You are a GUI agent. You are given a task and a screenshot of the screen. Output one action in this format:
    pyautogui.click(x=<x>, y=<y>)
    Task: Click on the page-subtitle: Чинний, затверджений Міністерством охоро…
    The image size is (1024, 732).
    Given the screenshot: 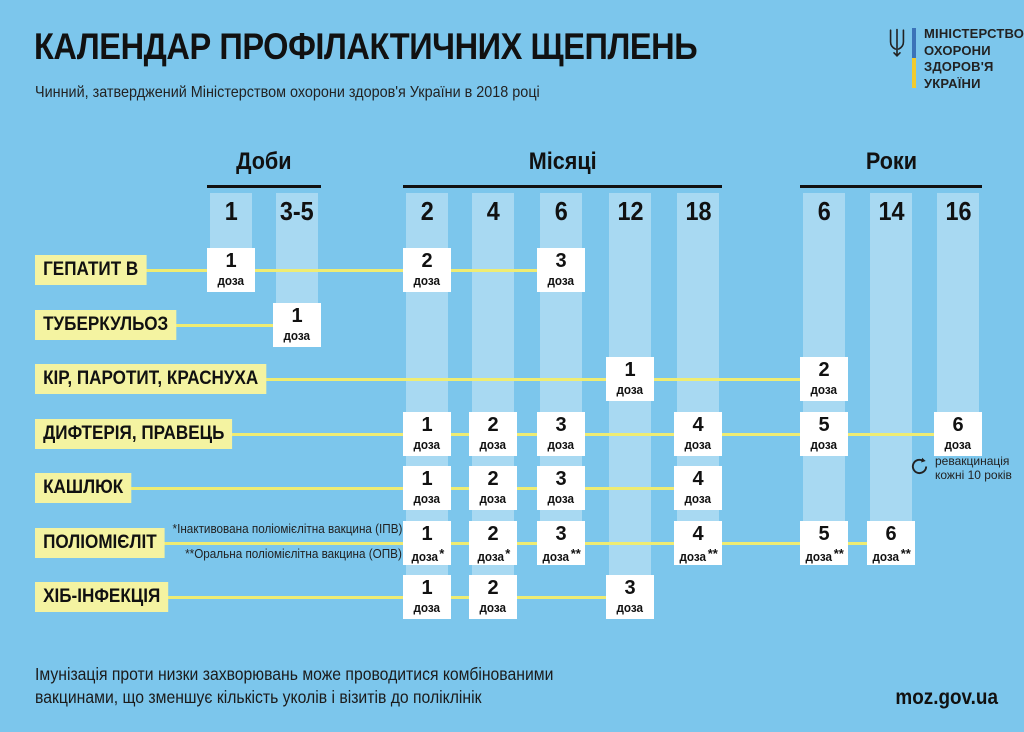 What is the action you would take?
    pyautogui.click(x=287, y=92)
    